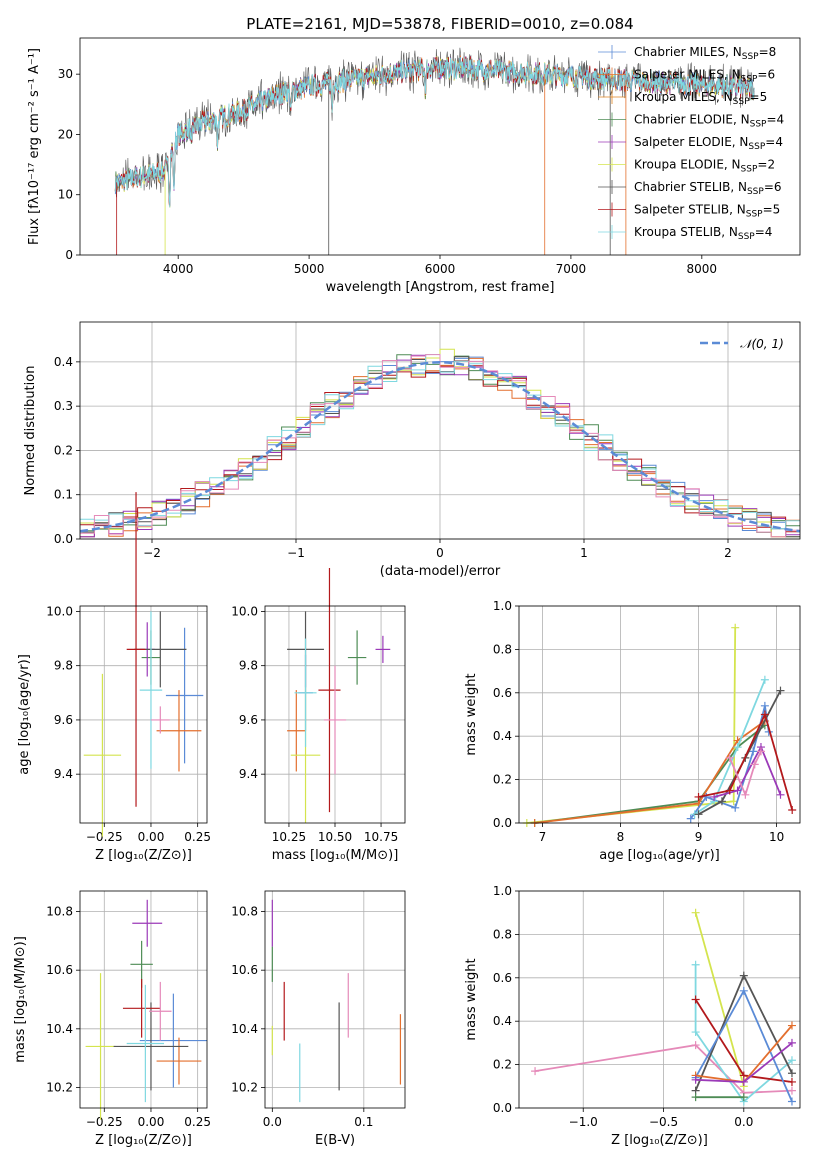 The image size is (819, 1170). I want to click on x-tick-label: −0.5, so click(663, 1122).